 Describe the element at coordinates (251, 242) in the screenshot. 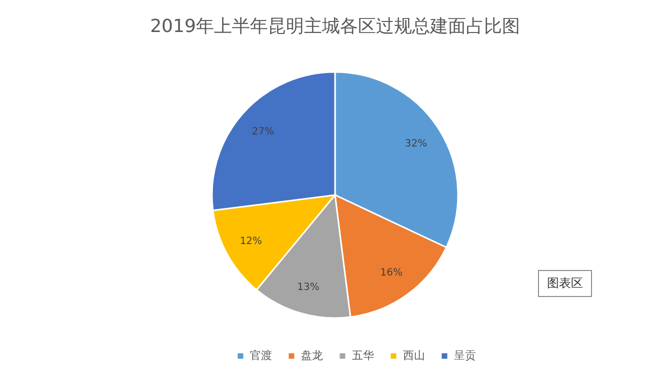

I see `data-label: 12%` at that location.